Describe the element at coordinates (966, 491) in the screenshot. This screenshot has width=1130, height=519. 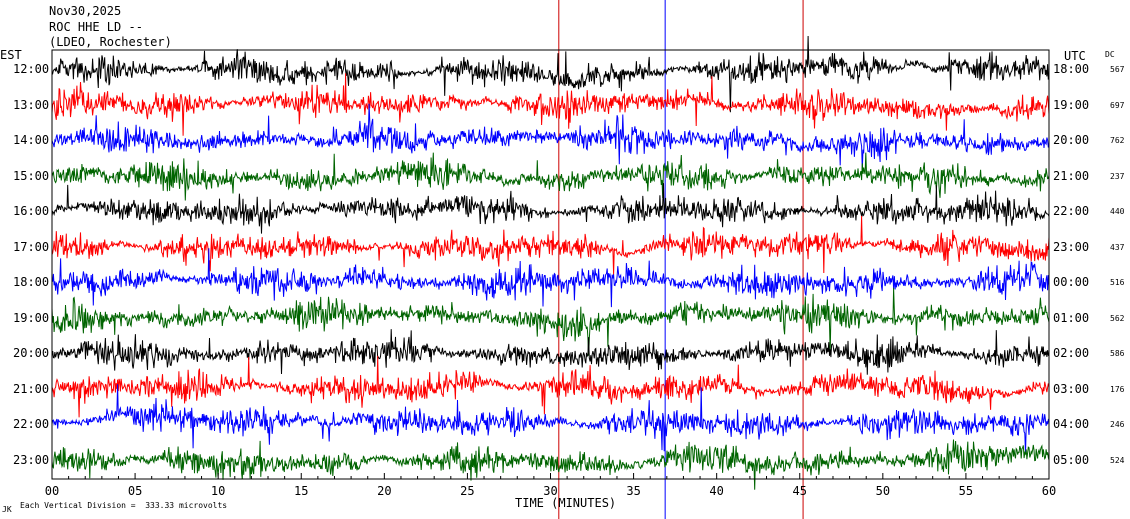
I see `x-tick-label: 55` at that location.